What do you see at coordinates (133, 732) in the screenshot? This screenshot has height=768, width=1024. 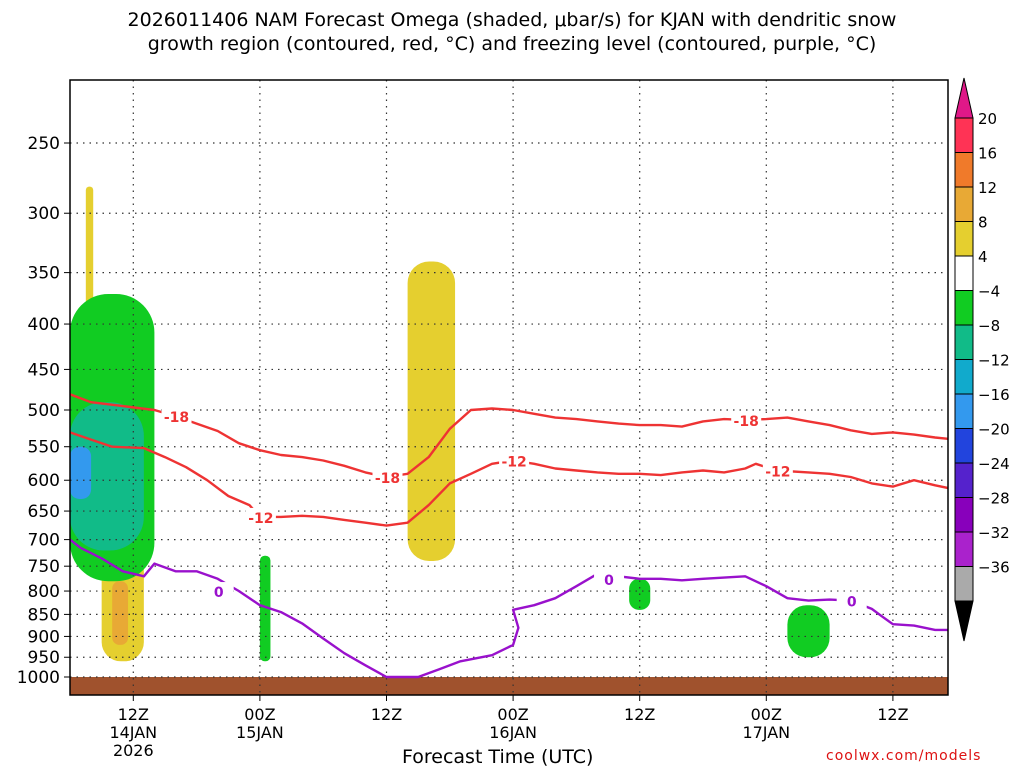 I see `xtick-label-12-1: 14JAN` at bounding box center [133, 732].